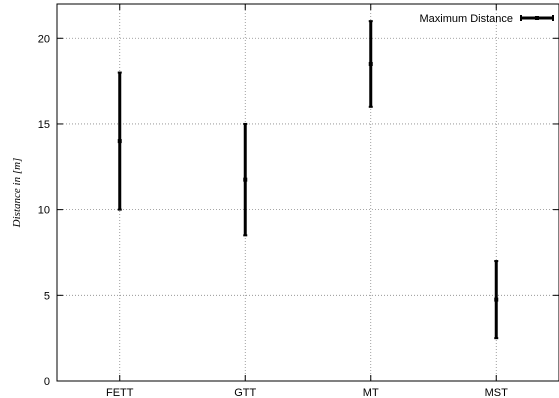 The height and width of the screenshot is (398, 559). I want to click on legend-marker, so click(537, 18).